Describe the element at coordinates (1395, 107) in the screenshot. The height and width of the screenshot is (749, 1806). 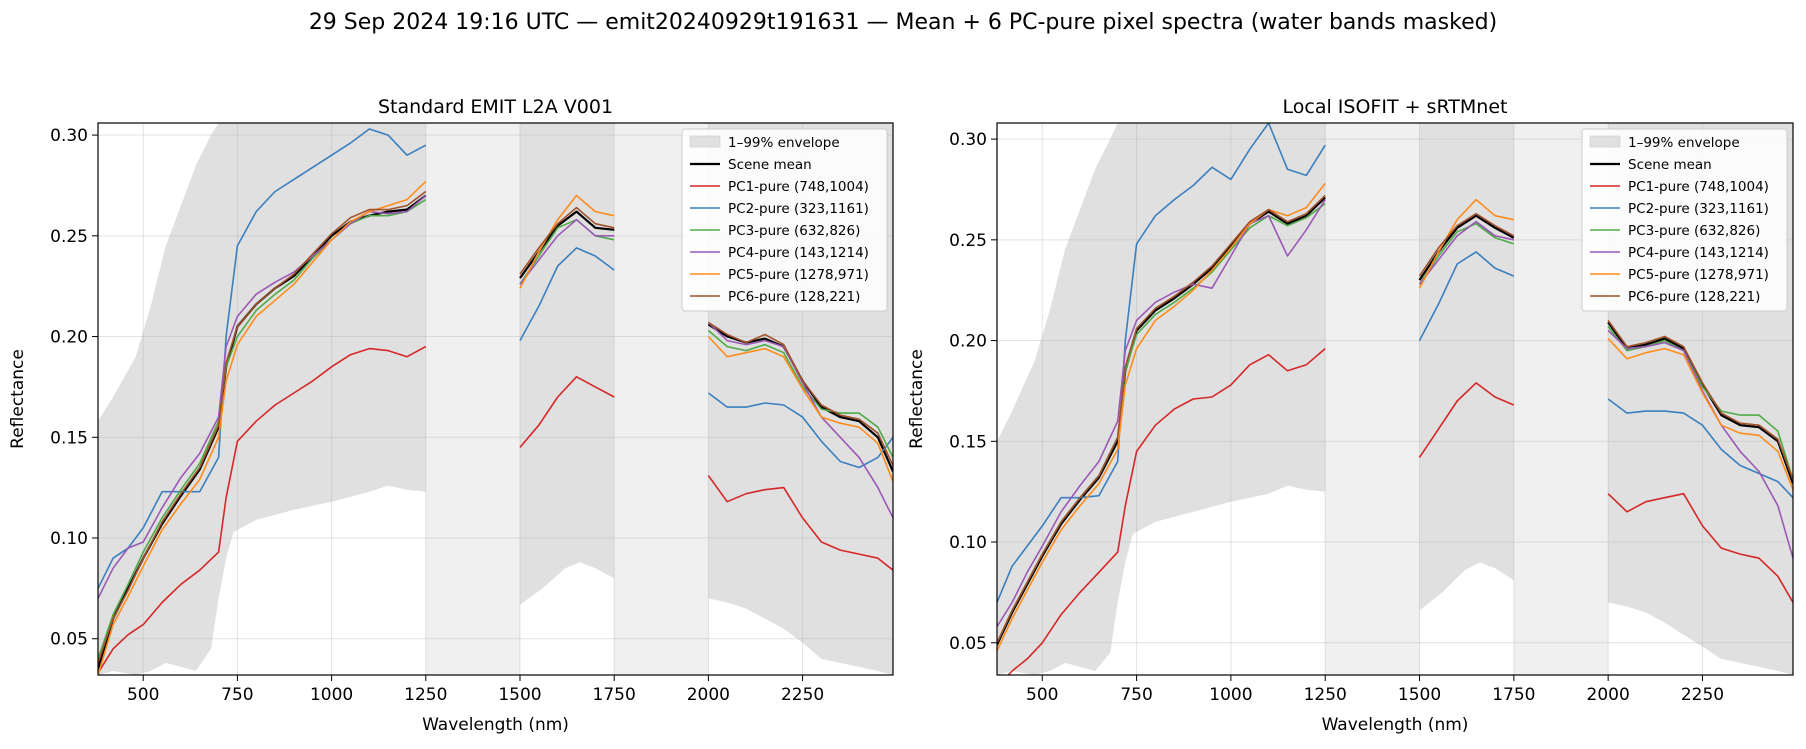
I see `chart-title: Local ISOFIT + sRTMnet` at that location.